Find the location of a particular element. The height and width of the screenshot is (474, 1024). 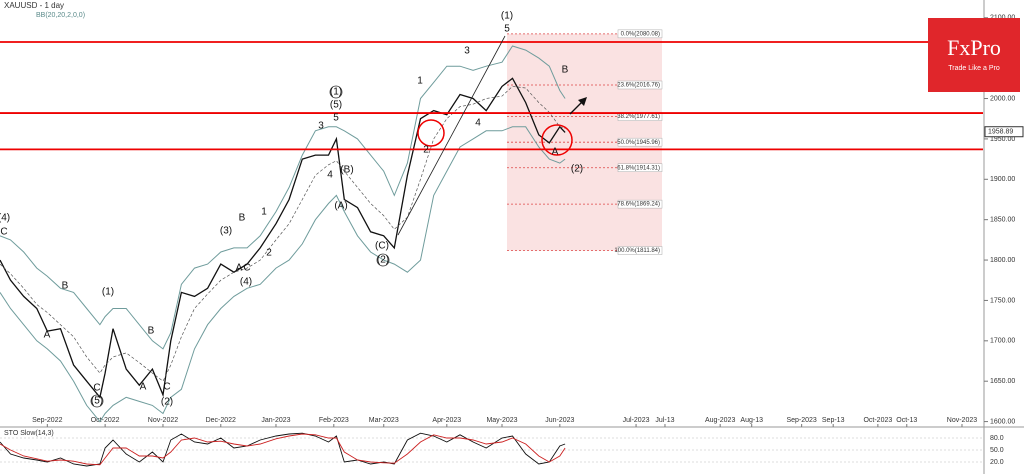

arrow-head is located at coordinates (582, 101).